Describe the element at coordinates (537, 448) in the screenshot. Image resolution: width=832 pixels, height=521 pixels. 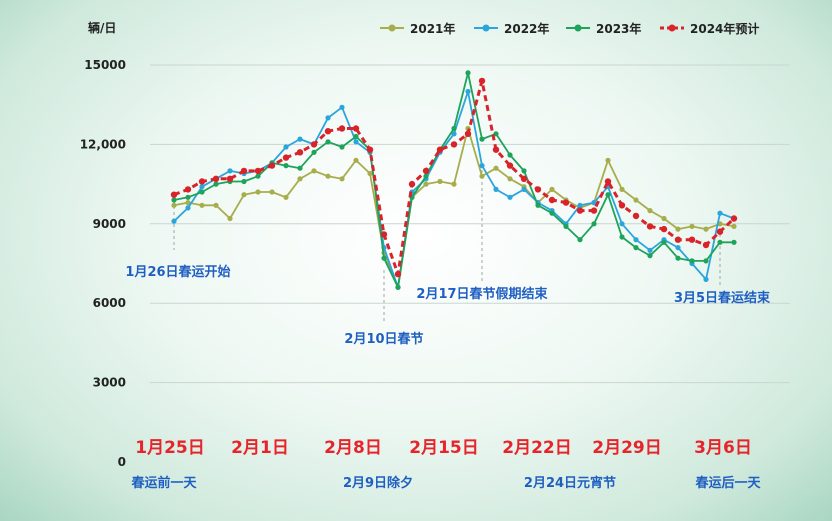
I see `x-axis-date-label: 2月22日` at that location.